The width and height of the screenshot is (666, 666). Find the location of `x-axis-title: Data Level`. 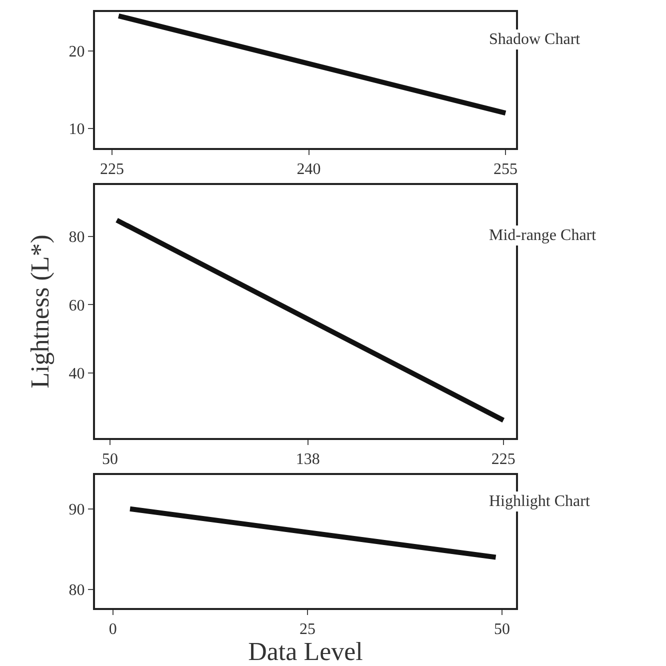

x-axis-title: Data Level is located at coordinates (305, 651).